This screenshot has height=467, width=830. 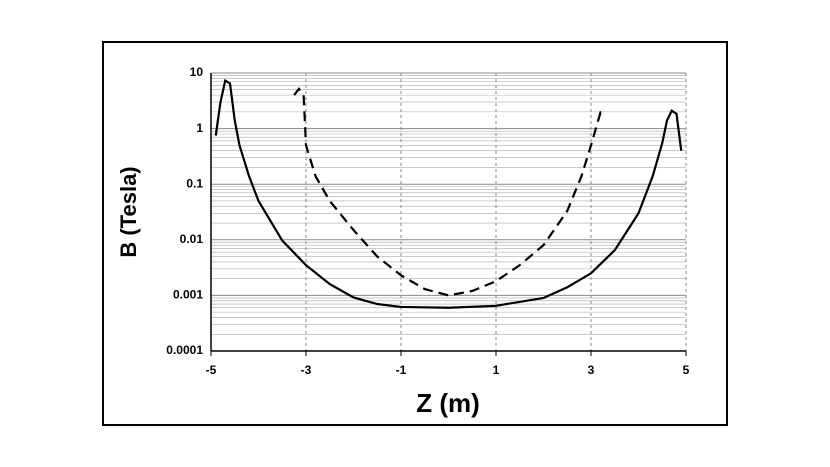 What do you see at coordinates (591, 370) in the screenshot?
I see `x-tick-label: 3` at bounding box center [591, 370].